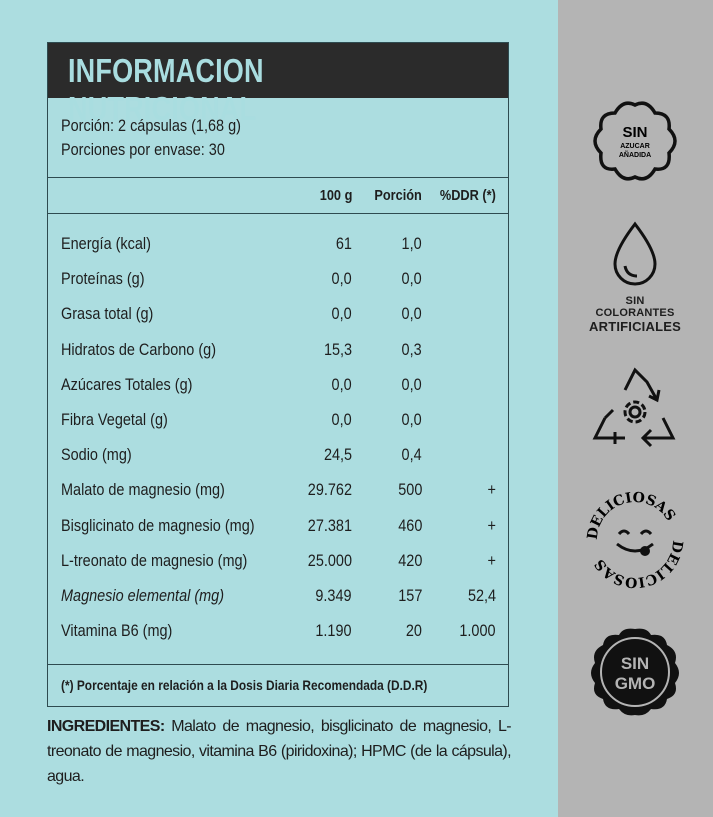 Image resolution: width=713 pixels, height=817 pixels. Describe the element at coordinates (634, 132) in the screenshot. I see `badge-sin: SIN` at that location.